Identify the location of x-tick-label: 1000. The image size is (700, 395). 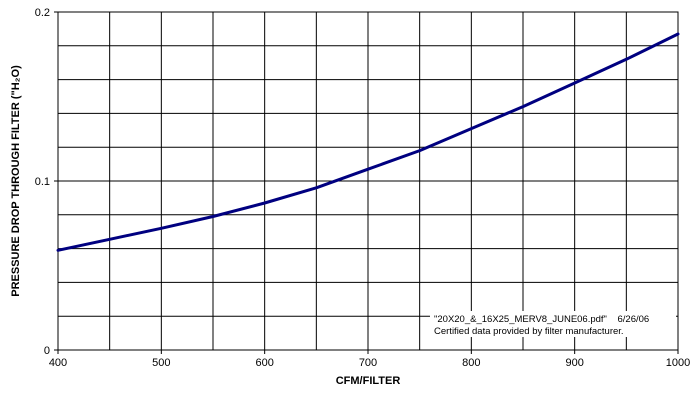
(678, 363).